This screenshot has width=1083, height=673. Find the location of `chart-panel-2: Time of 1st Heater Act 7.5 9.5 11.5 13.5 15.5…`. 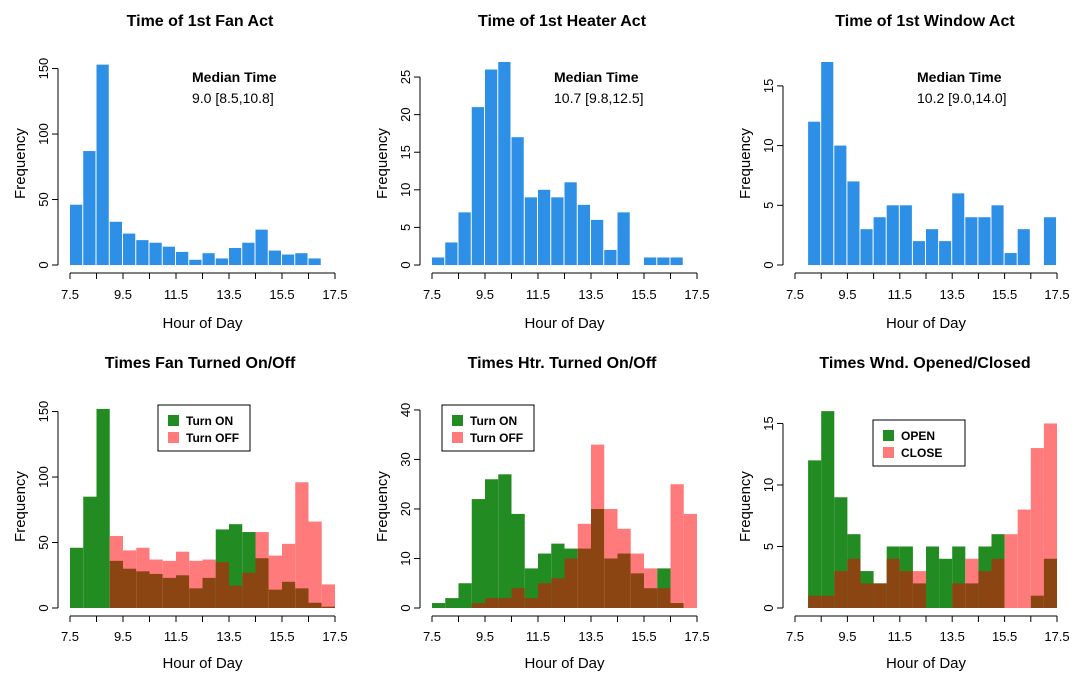

chart-panel-2: Time of 1st Heater Act 7.5 9.5 11.5 13.5 15.5… is located at coordinates (542, 172).